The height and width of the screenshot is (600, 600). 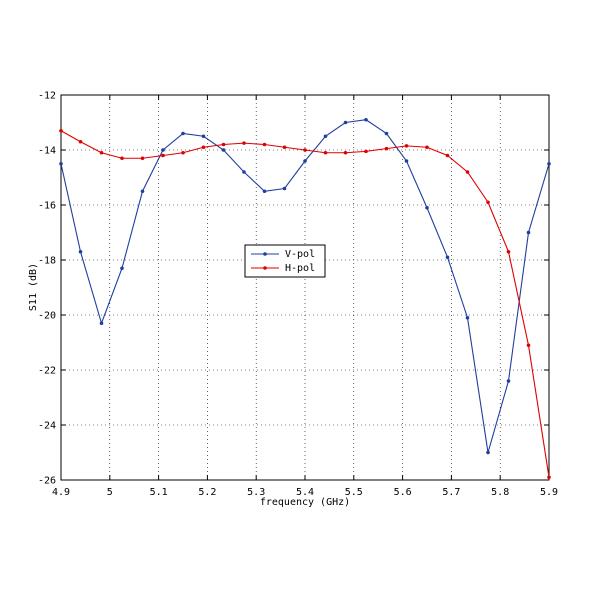 I want to click on y-axis-label: S11 (dB), so click(x=33, y=287).